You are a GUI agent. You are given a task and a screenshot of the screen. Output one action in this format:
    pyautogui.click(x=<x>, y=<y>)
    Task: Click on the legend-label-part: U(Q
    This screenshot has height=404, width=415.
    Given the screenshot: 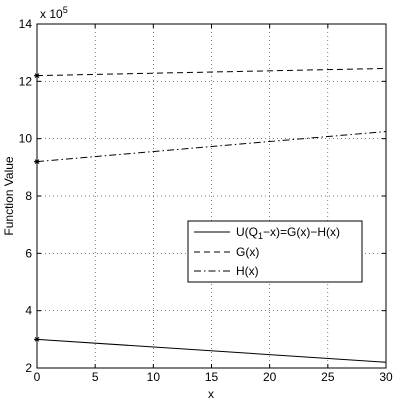 What is the action you would take?
    pyautogui.click(x=247, y=232)
    